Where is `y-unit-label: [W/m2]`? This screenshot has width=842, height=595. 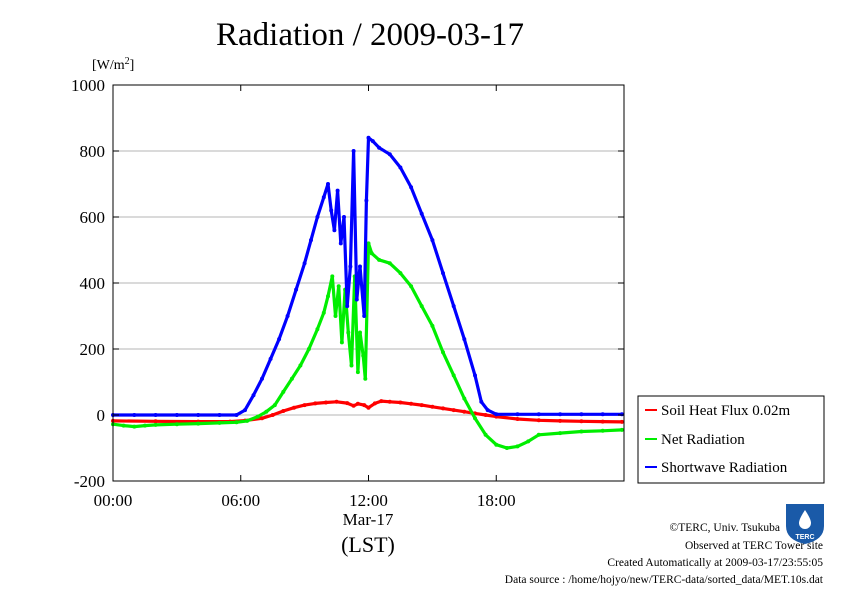
y-unit-label: [W/m2] is located at coordinates (113, 64).